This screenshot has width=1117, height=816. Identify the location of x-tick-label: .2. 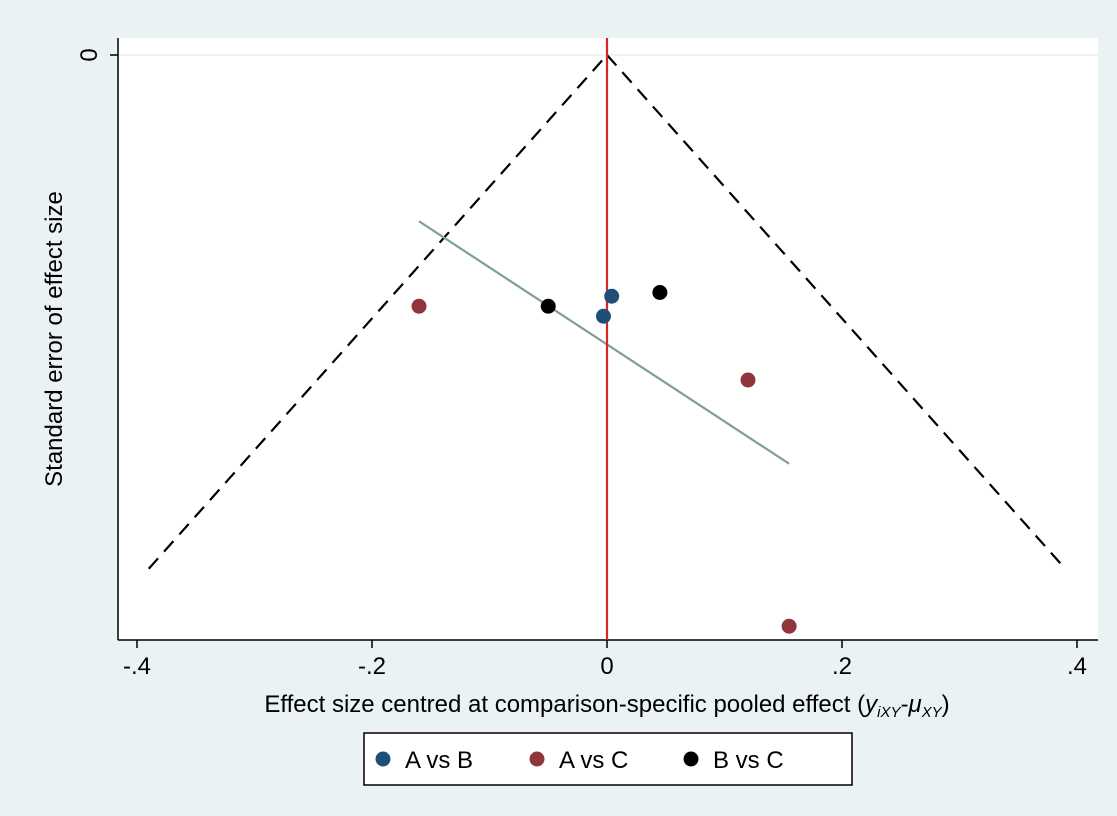
(842, 666).